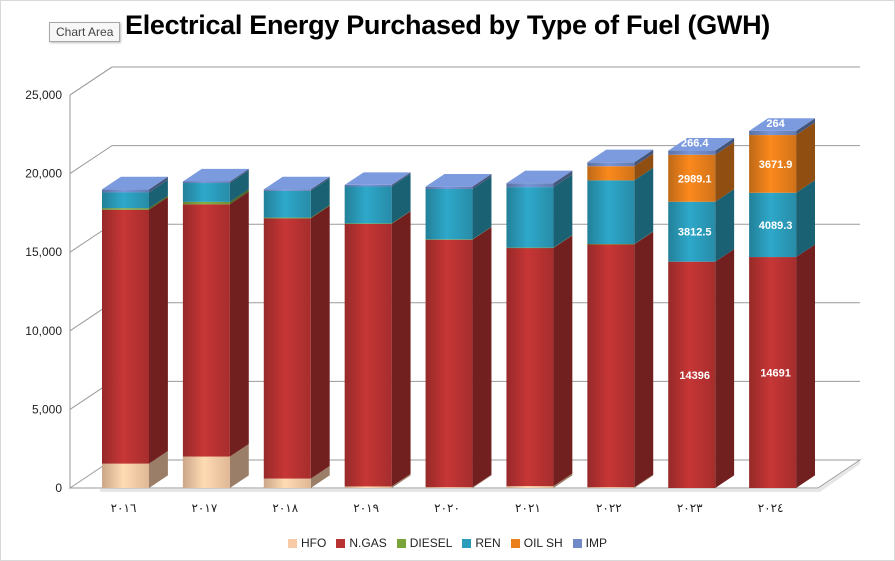 The image size is (895, 561). I want to click on legend-item-ren: REN, so click(481, 543).